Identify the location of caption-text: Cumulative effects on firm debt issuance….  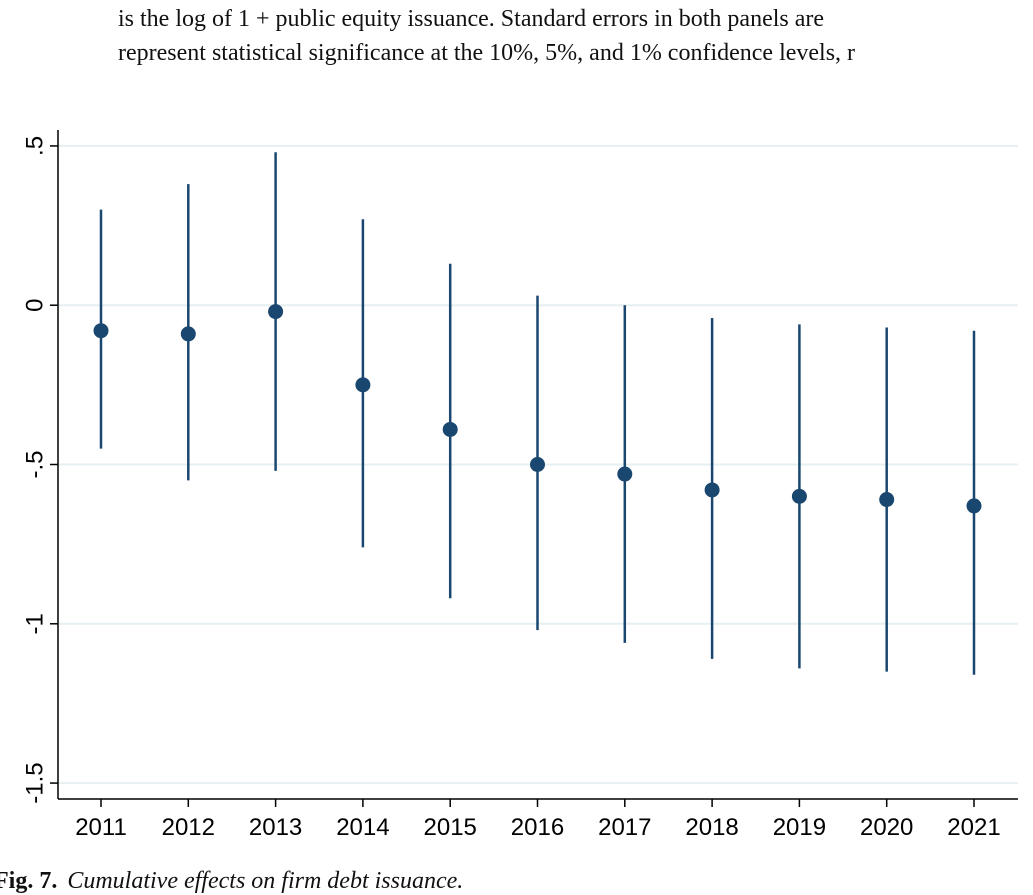
(265, 881).